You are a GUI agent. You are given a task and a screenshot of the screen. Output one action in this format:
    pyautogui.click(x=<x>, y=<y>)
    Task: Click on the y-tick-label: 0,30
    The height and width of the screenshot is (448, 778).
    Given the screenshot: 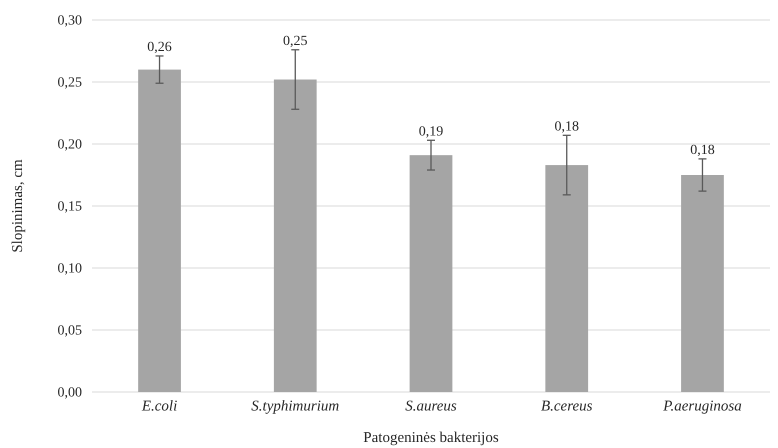 What is the action you would take?
    pyautogui.click(x=70, y=20)
    